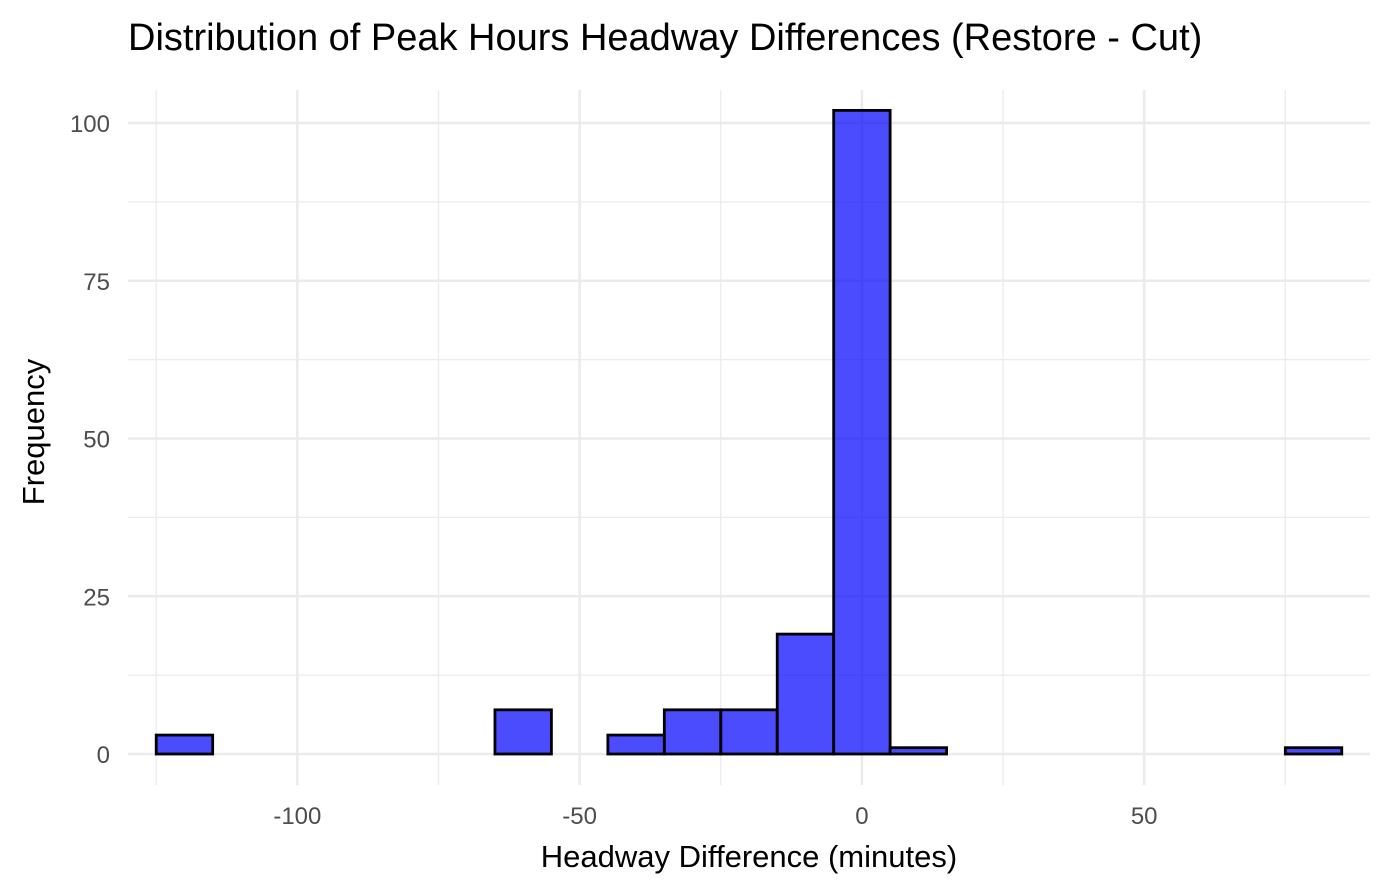  What do you see at coordinates (861, 816) in the screenshot?
I see `x-tick-label: 0` at bounding box center [861, 816].